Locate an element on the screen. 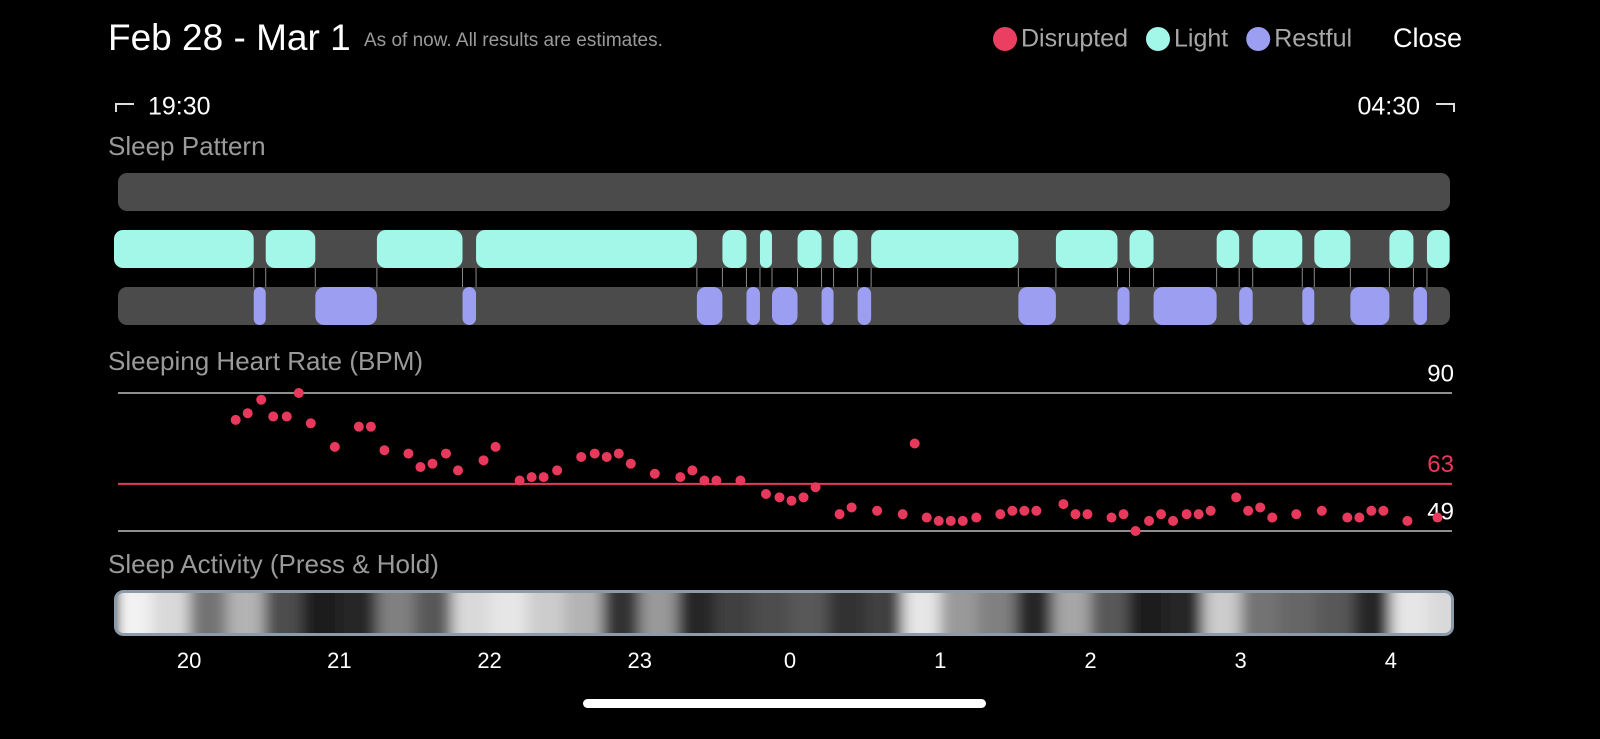 This screenshot has width=1600, height=739. close-button: Close is located at coordinates (1427, 38).